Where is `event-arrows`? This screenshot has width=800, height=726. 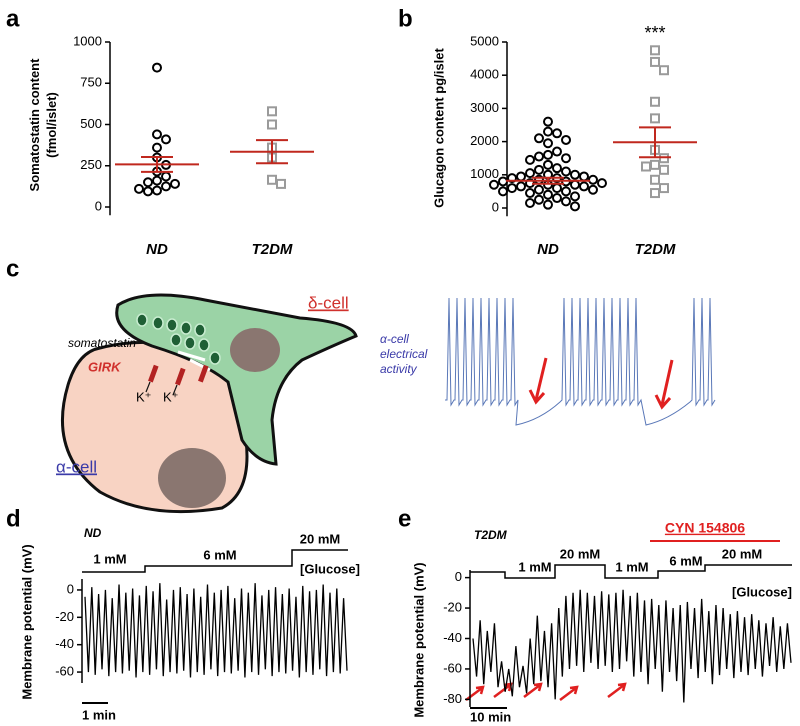
event-arrows is located at coordinates (546, 691).